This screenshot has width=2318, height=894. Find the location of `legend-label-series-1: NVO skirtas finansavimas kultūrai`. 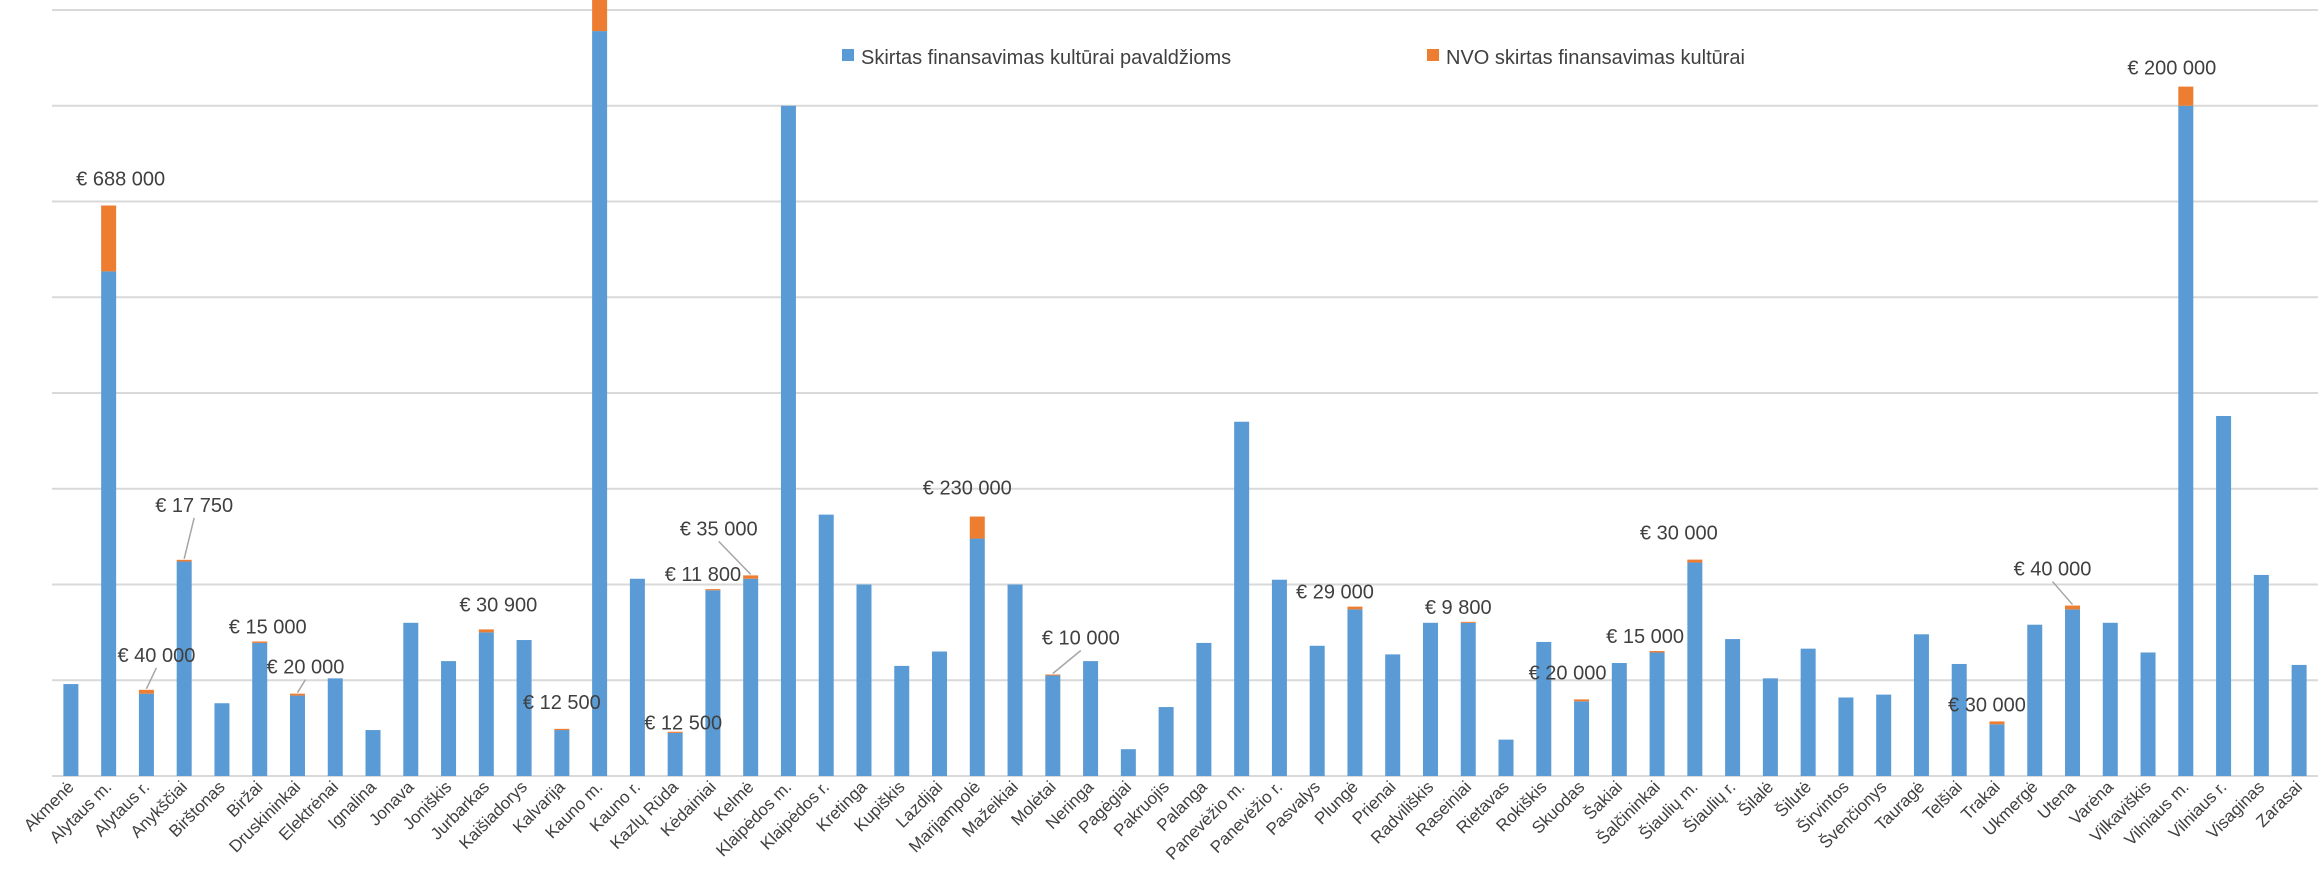

legend-label-series-1: NVO skirtas finansavimas kultūrai is located at coordinates (1595, 58).